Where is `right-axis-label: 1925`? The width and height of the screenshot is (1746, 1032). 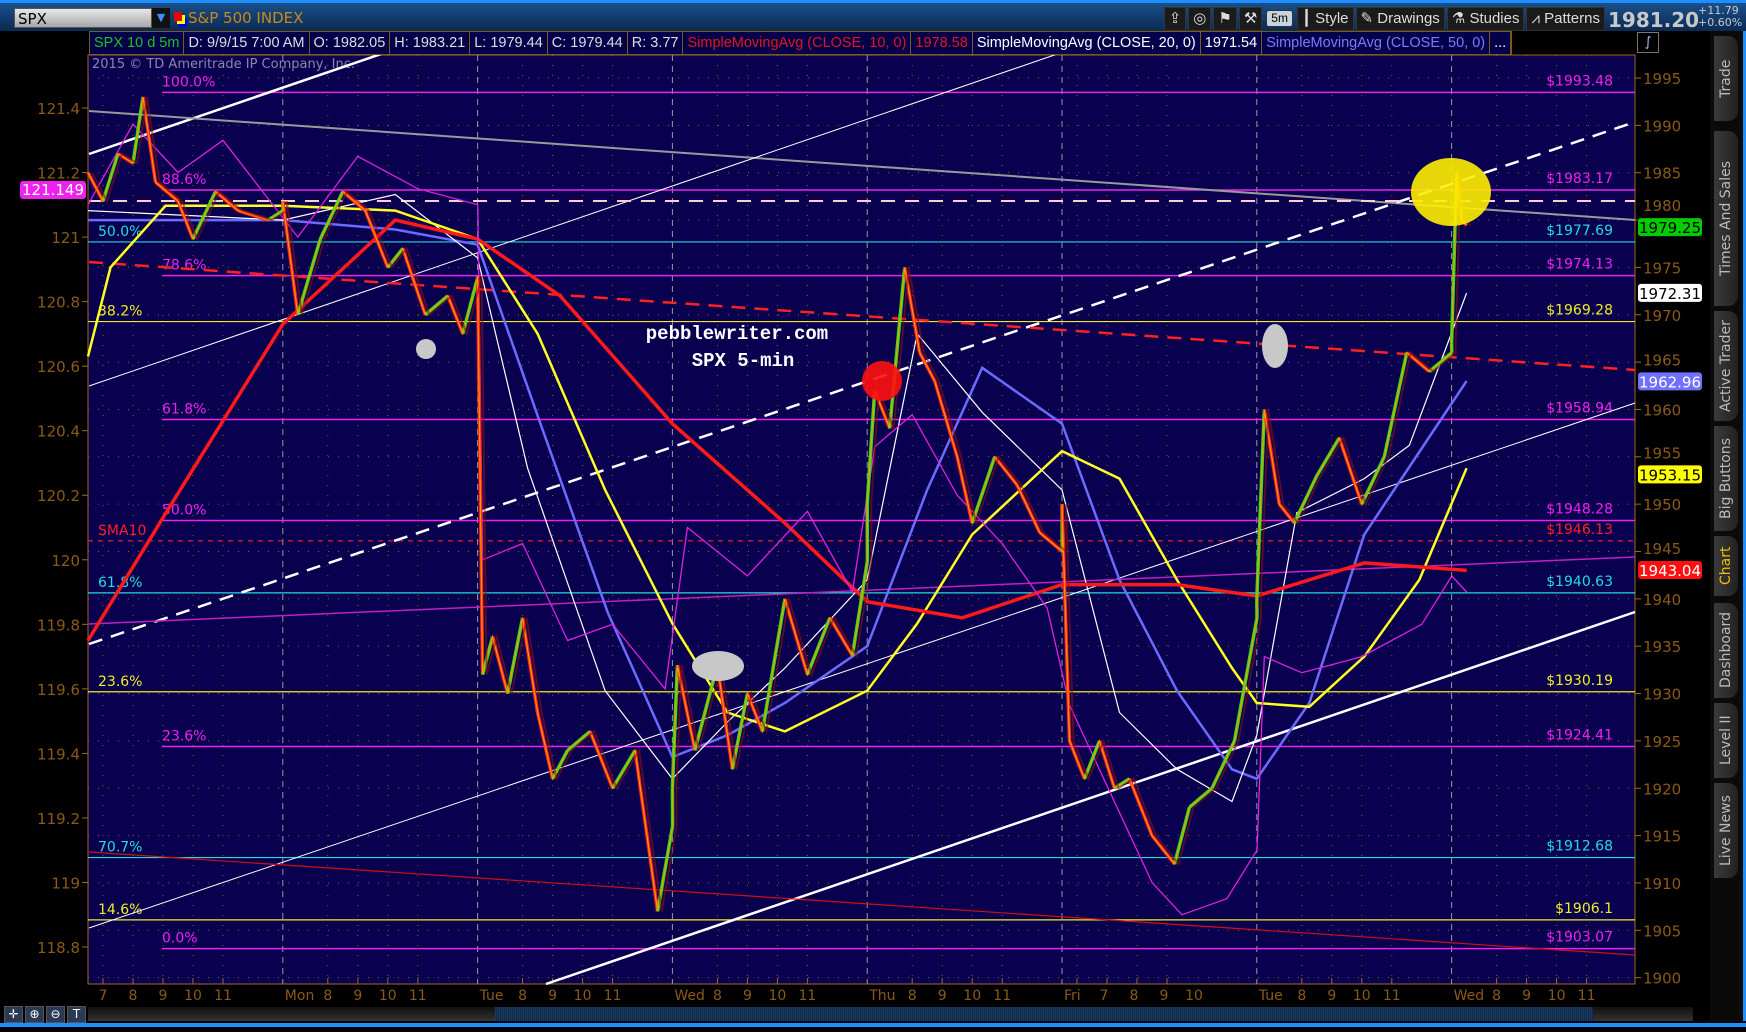
right-axis-label: 1925 is located at coordinates (1662, 742).